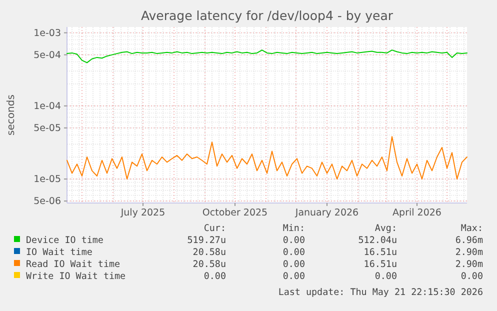 This screenshot has height=311, width=497. Describe the element at coordinates (293, 228) in the screenshot. I see `text: Min:` at that location.